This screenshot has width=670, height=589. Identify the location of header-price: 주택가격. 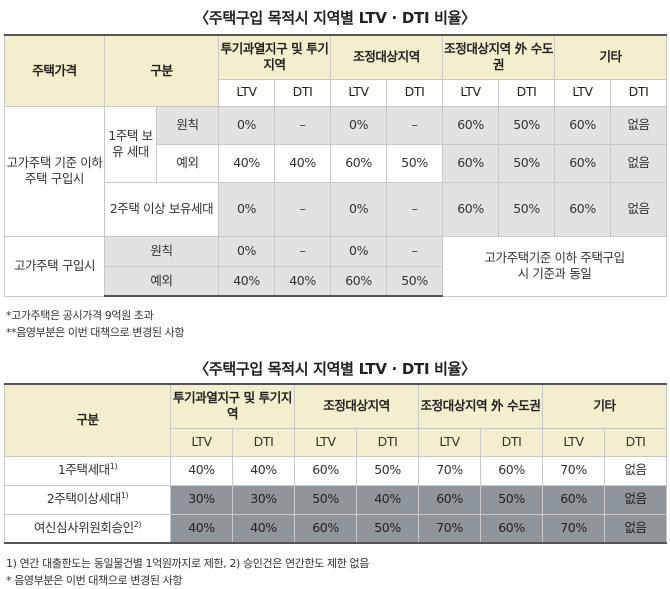
(54, 70).